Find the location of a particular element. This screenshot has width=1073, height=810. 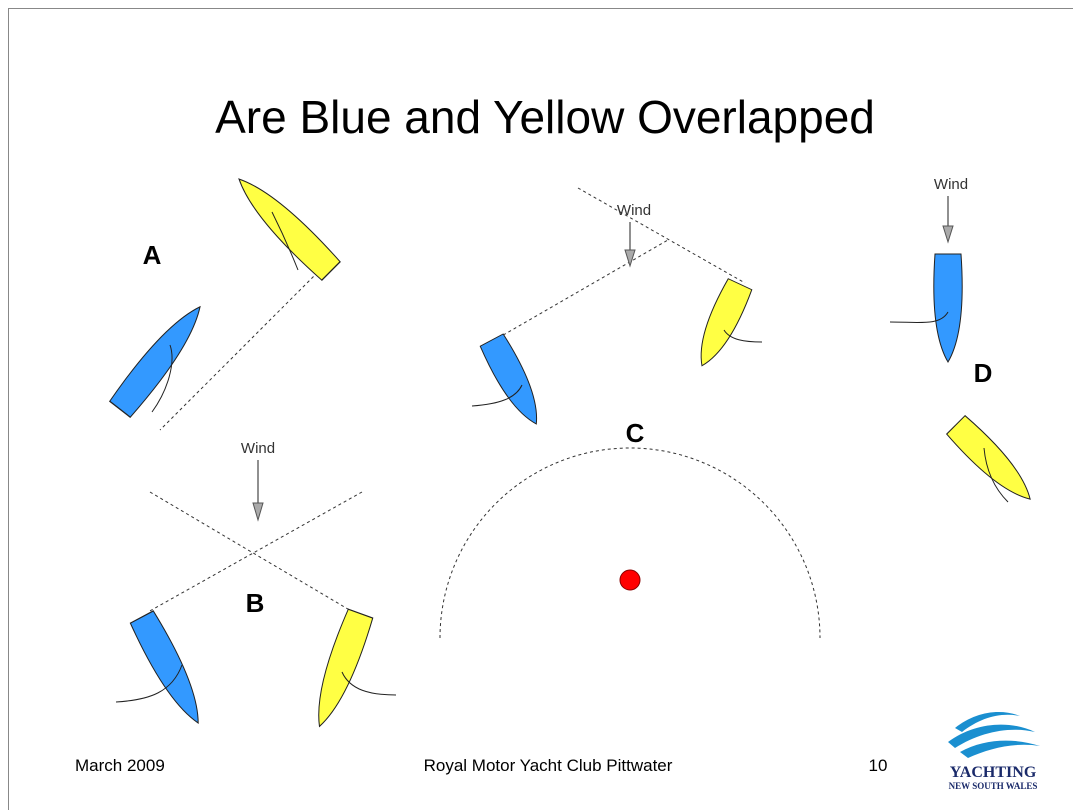

label: D is located at coordinates (983, 373).